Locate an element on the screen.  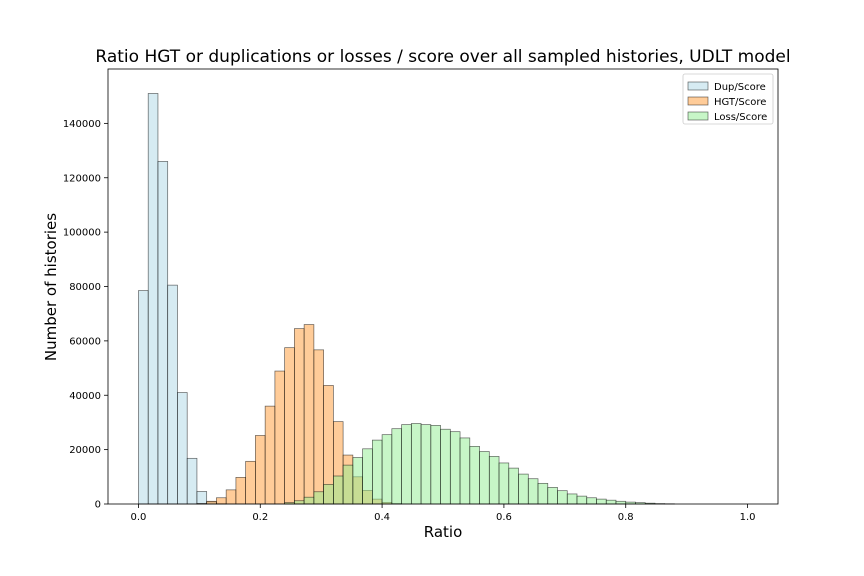
y-tick-label: 120000 is located at coordinates (82, 178).